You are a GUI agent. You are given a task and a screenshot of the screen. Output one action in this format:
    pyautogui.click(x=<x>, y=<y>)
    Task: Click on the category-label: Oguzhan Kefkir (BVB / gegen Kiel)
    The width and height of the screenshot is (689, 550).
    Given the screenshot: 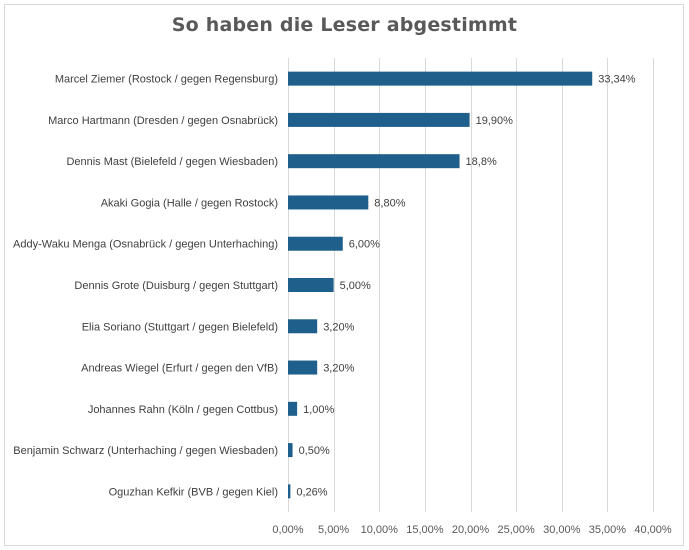 What is the action you would take?
    pyautogui.click(x=193, y=492)
    